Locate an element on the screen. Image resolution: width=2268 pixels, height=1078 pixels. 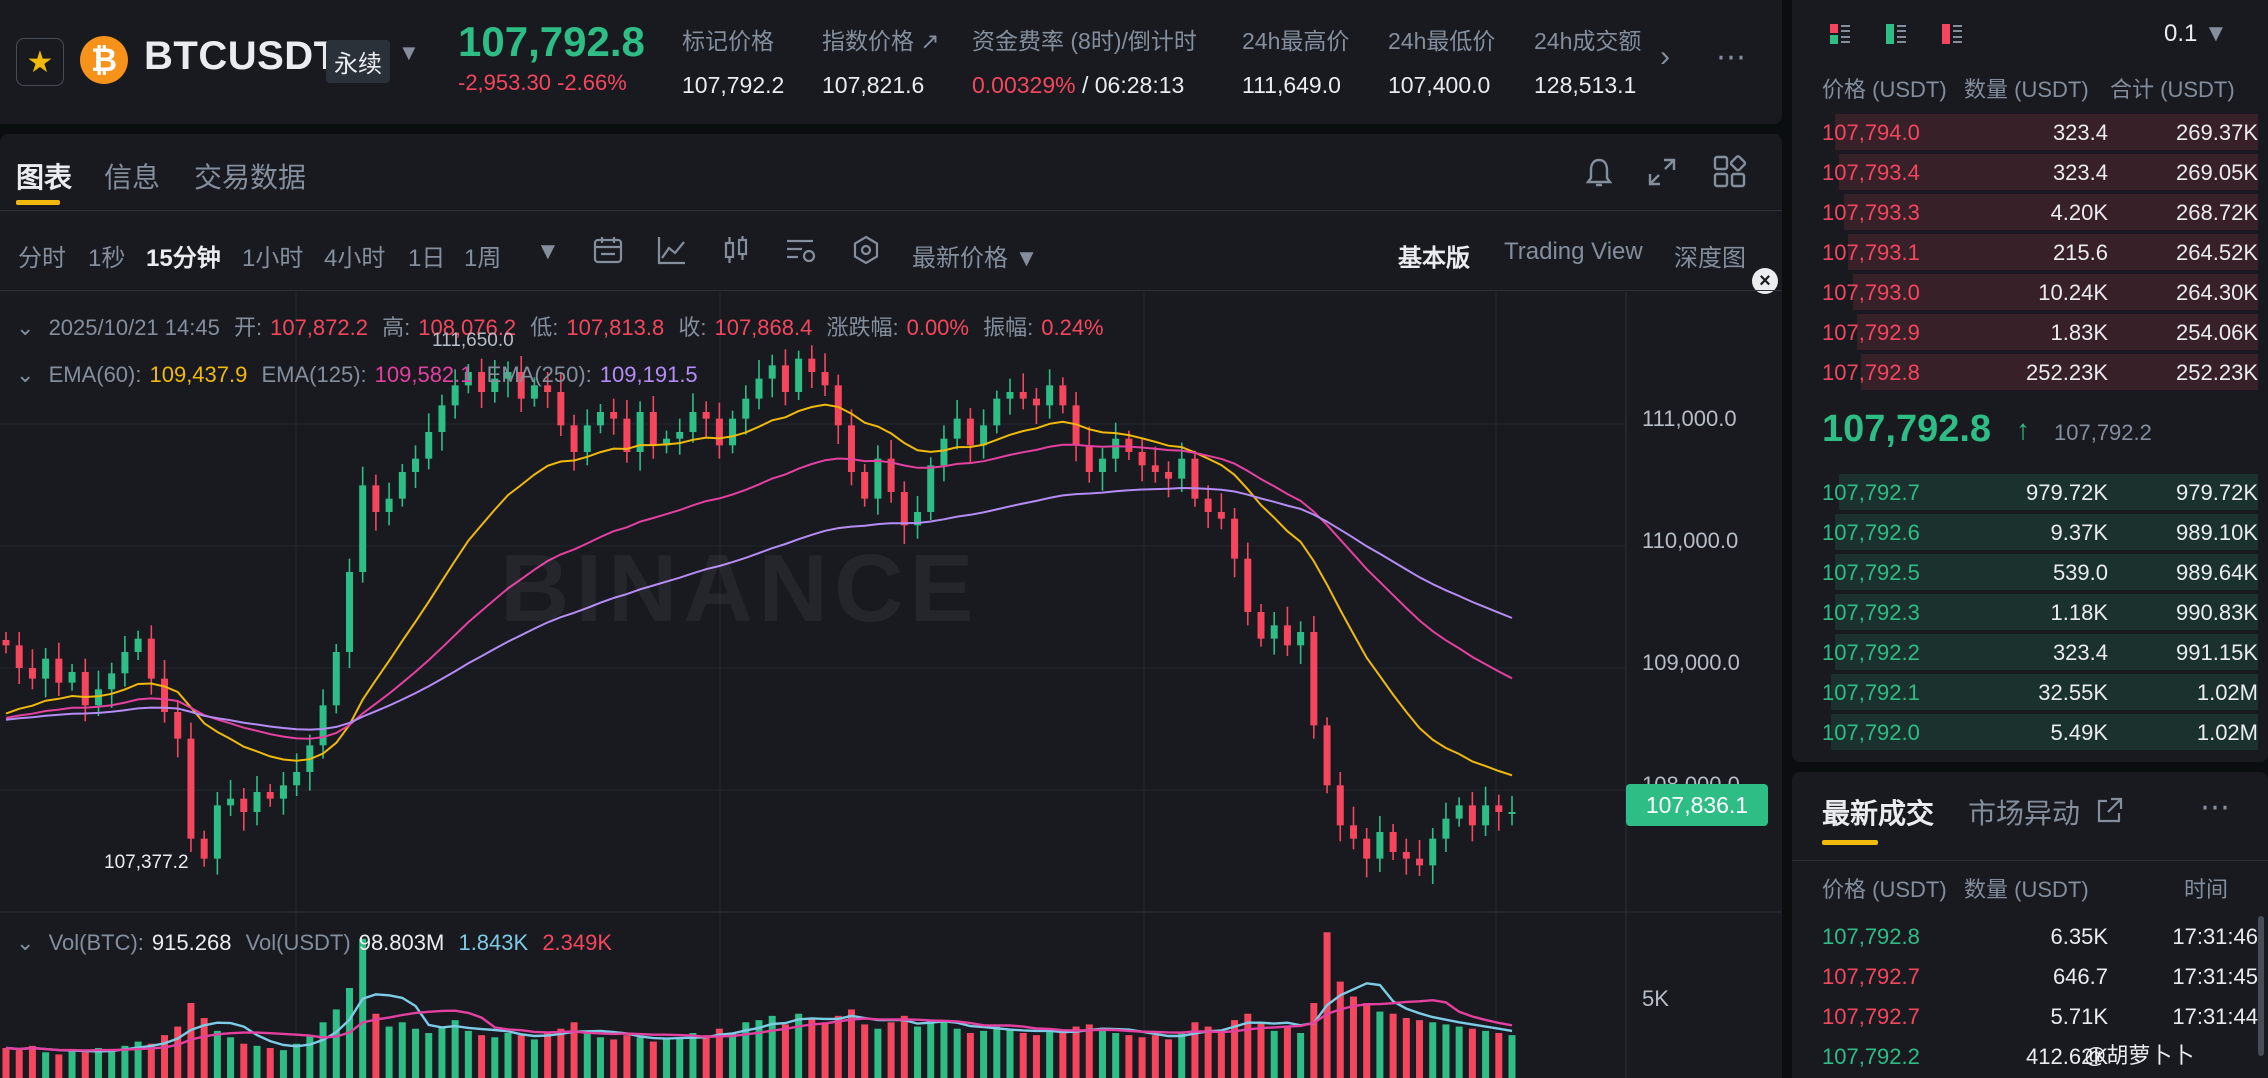
layout-grid-icon is located at coordinates (1730, 172).